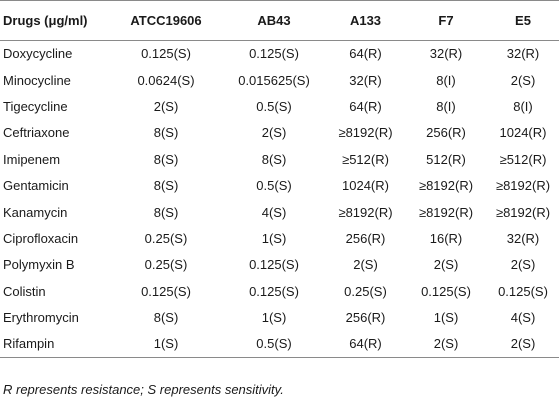  Describe the element at coordinates (365, 20) in the screenshot. I see `column-header-a133: A133` at that location.